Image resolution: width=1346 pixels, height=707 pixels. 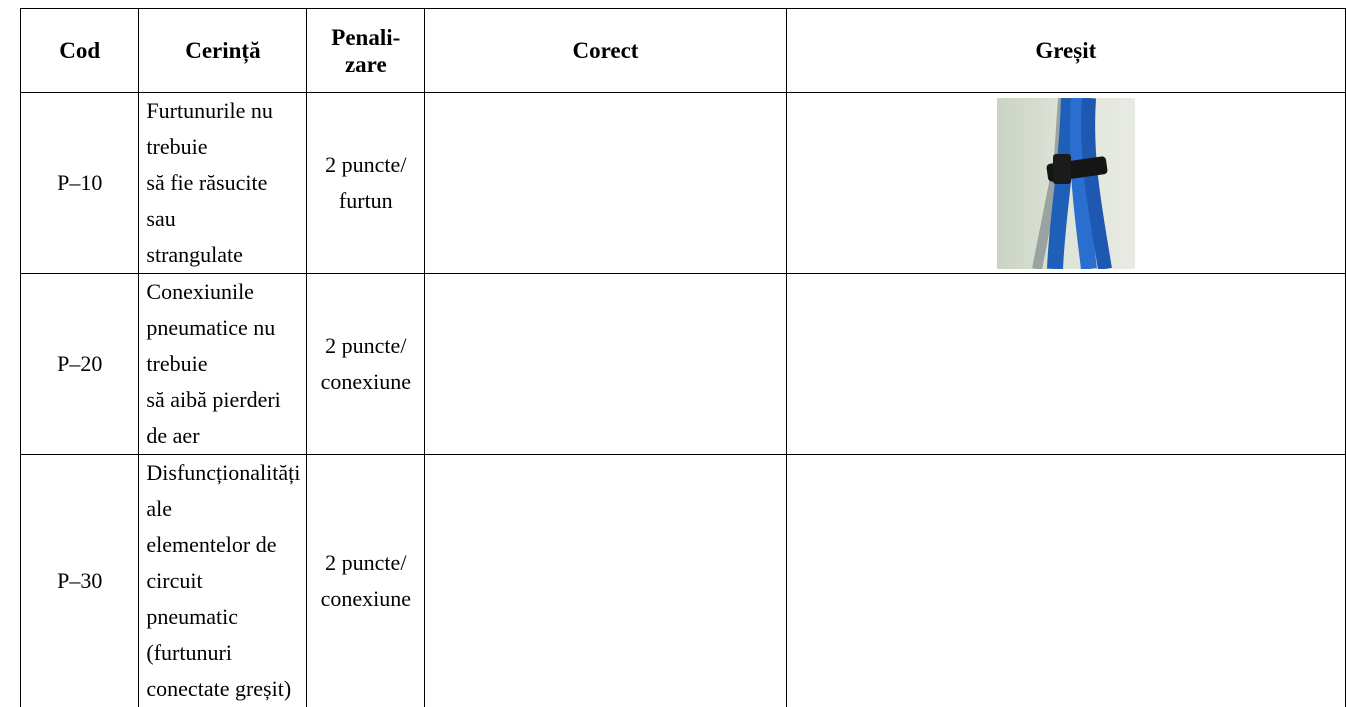 I want to click on header-line: Penali-, so click(x=365, y=37).